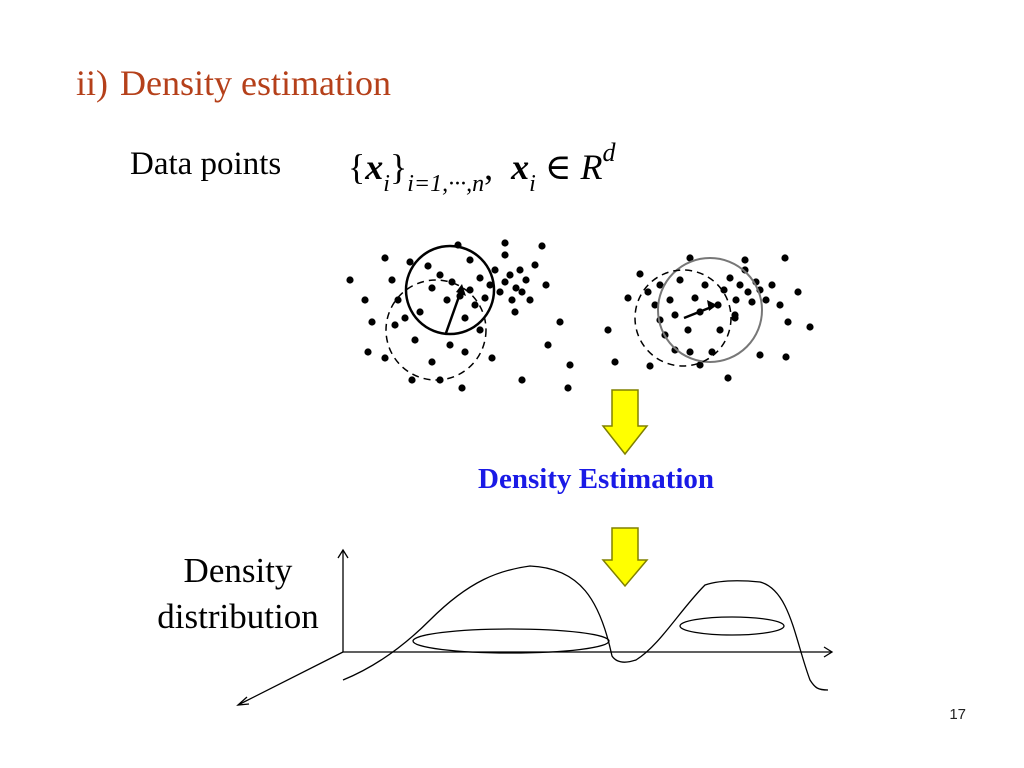  Describe the element at coordinates (206, 164) in the screenshot. I see `data-points-label: Data points` at that location.